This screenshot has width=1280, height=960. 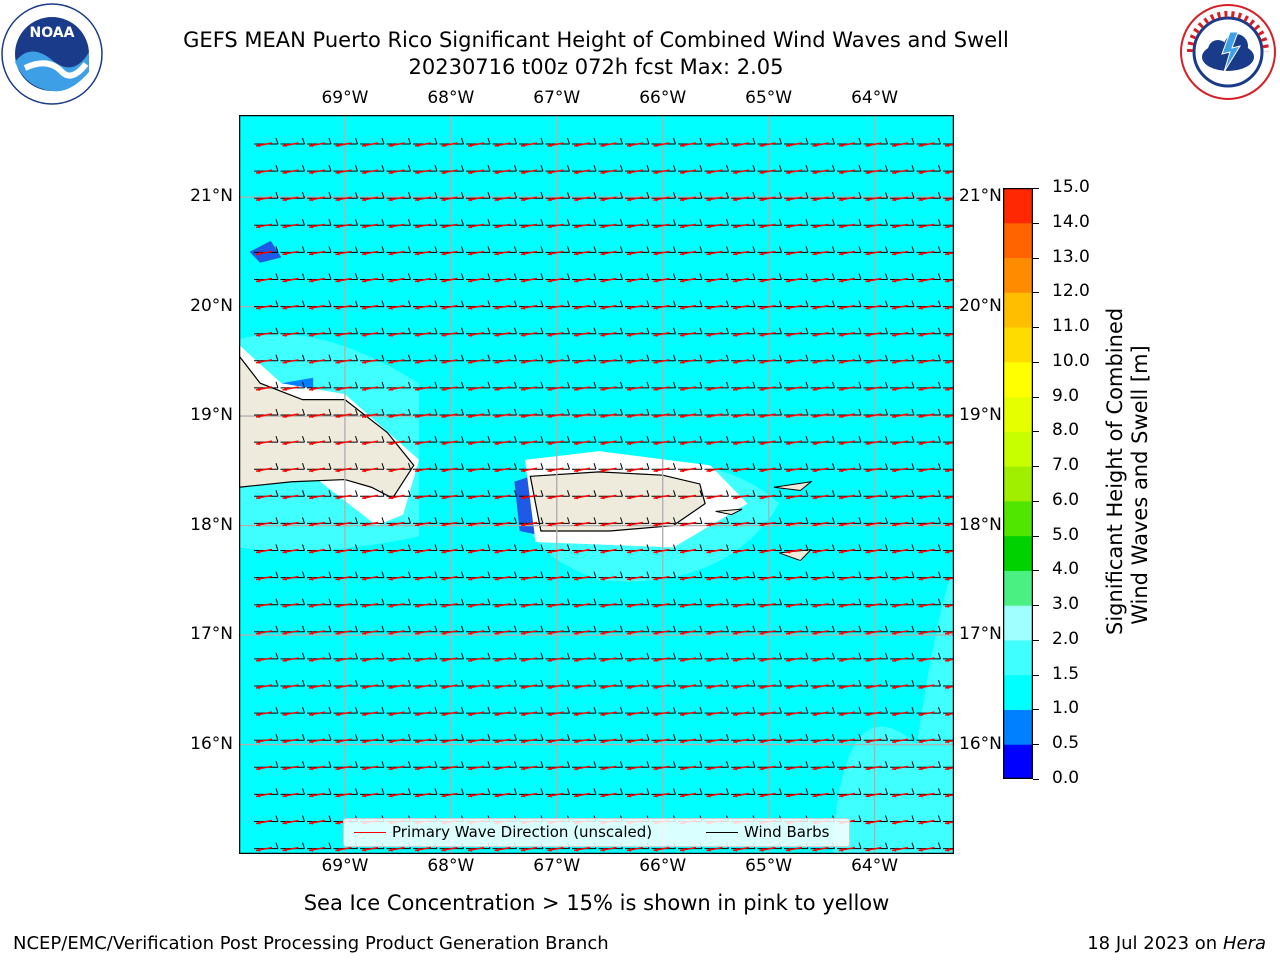 What do you see at coordinates (1071, 291) in the screenshot?
I see `colorbar-tick-label: 12.0` at bounding box center [1071, 291].